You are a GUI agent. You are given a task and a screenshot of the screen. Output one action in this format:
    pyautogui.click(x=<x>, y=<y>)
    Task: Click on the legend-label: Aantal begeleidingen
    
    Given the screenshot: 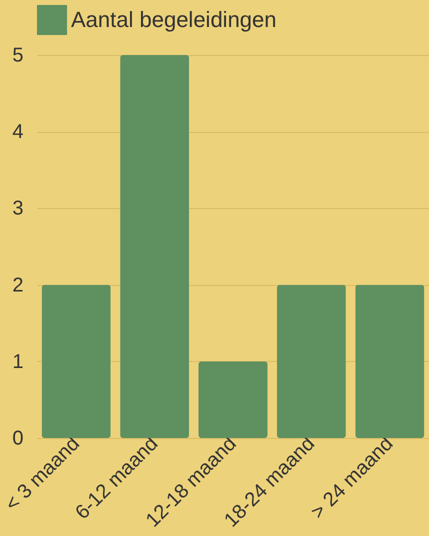 What is the action you would take?
    pyautogui.click(x=174, y=19)
    